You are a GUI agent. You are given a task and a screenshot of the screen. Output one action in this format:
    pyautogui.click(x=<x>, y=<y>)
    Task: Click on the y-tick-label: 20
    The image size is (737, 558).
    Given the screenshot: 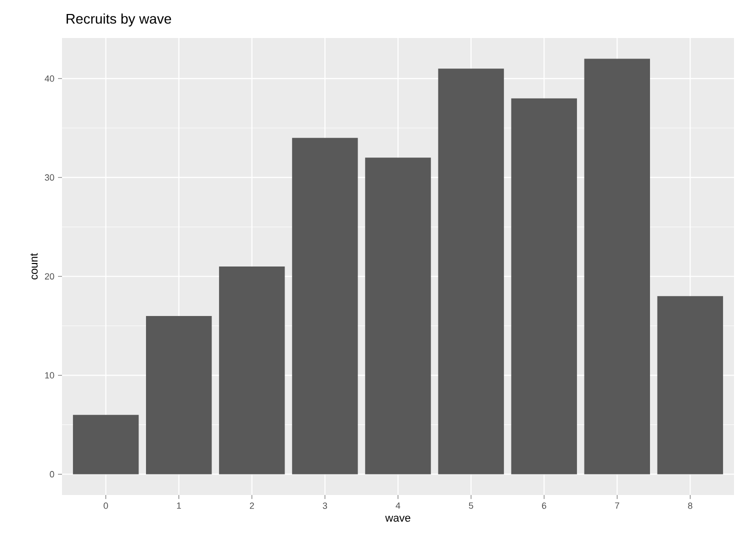 What is the action you would take?
    pyautogui.click(x=49, y=276)
    